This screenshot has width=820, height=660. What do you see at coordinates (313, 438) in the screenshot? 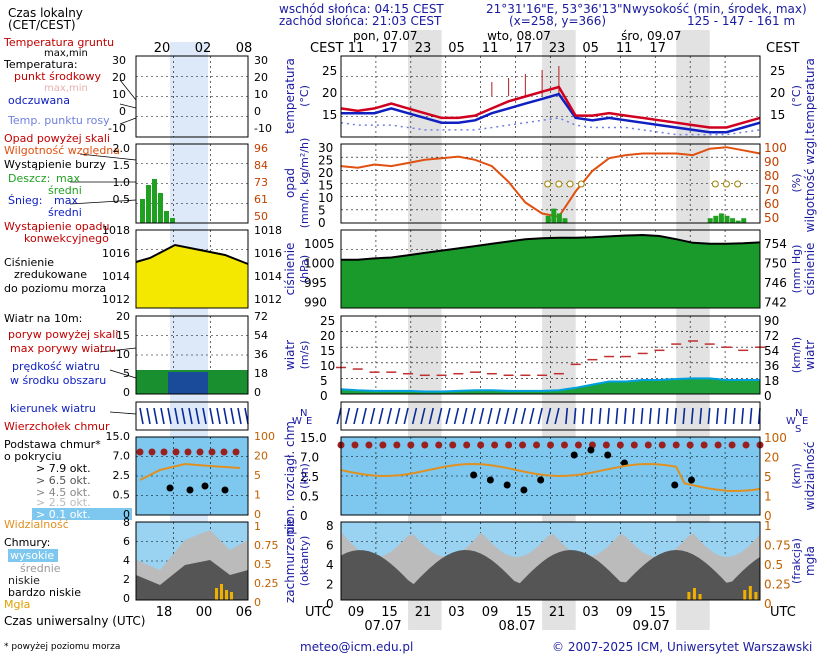
I see `cloudbase-tick: 15.0` at bounding box center [313, 438].